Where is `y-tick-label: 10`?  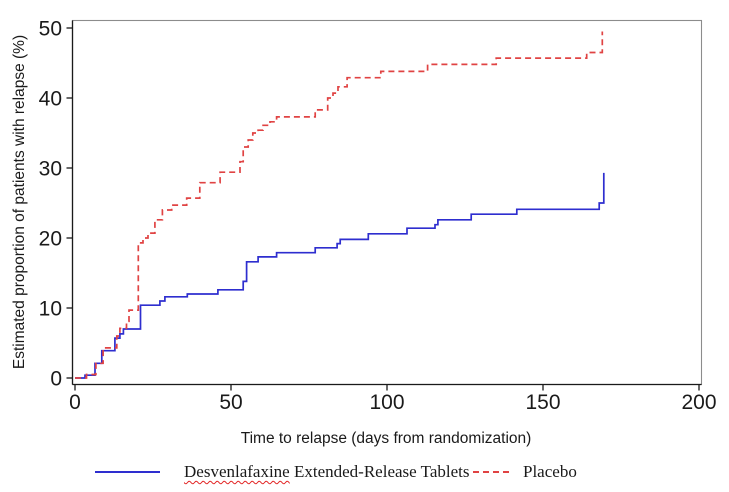 y-tick-label: 10 is located at coordinates (50, 309).